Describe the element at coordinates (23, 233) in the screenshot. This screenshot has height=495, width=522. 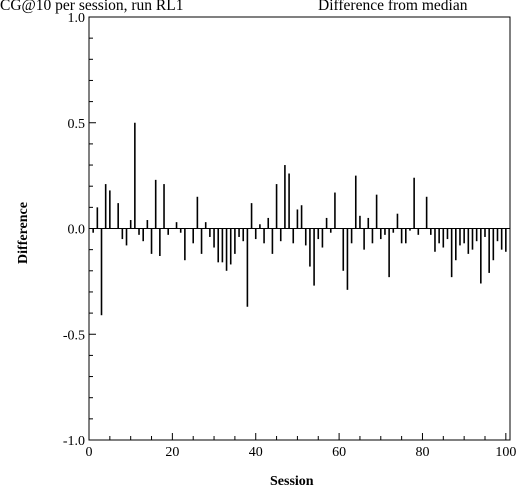
I see `y-axis-label: Difference` at that location.